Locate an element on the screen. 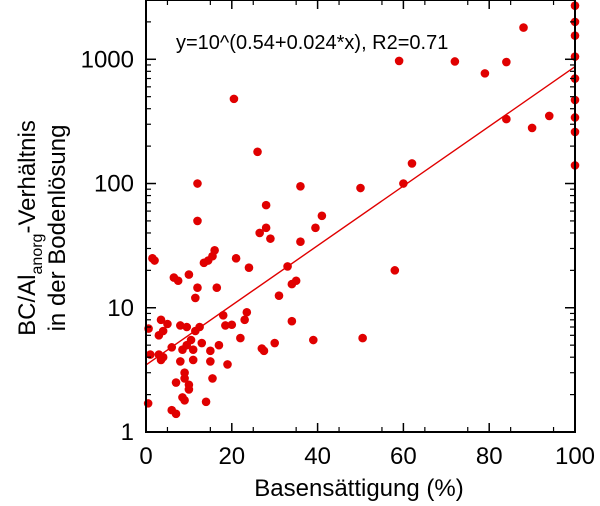 The height and width of the screenshot is (506, 600). y-tick-label: 1 is located at coordinates (127, 432).